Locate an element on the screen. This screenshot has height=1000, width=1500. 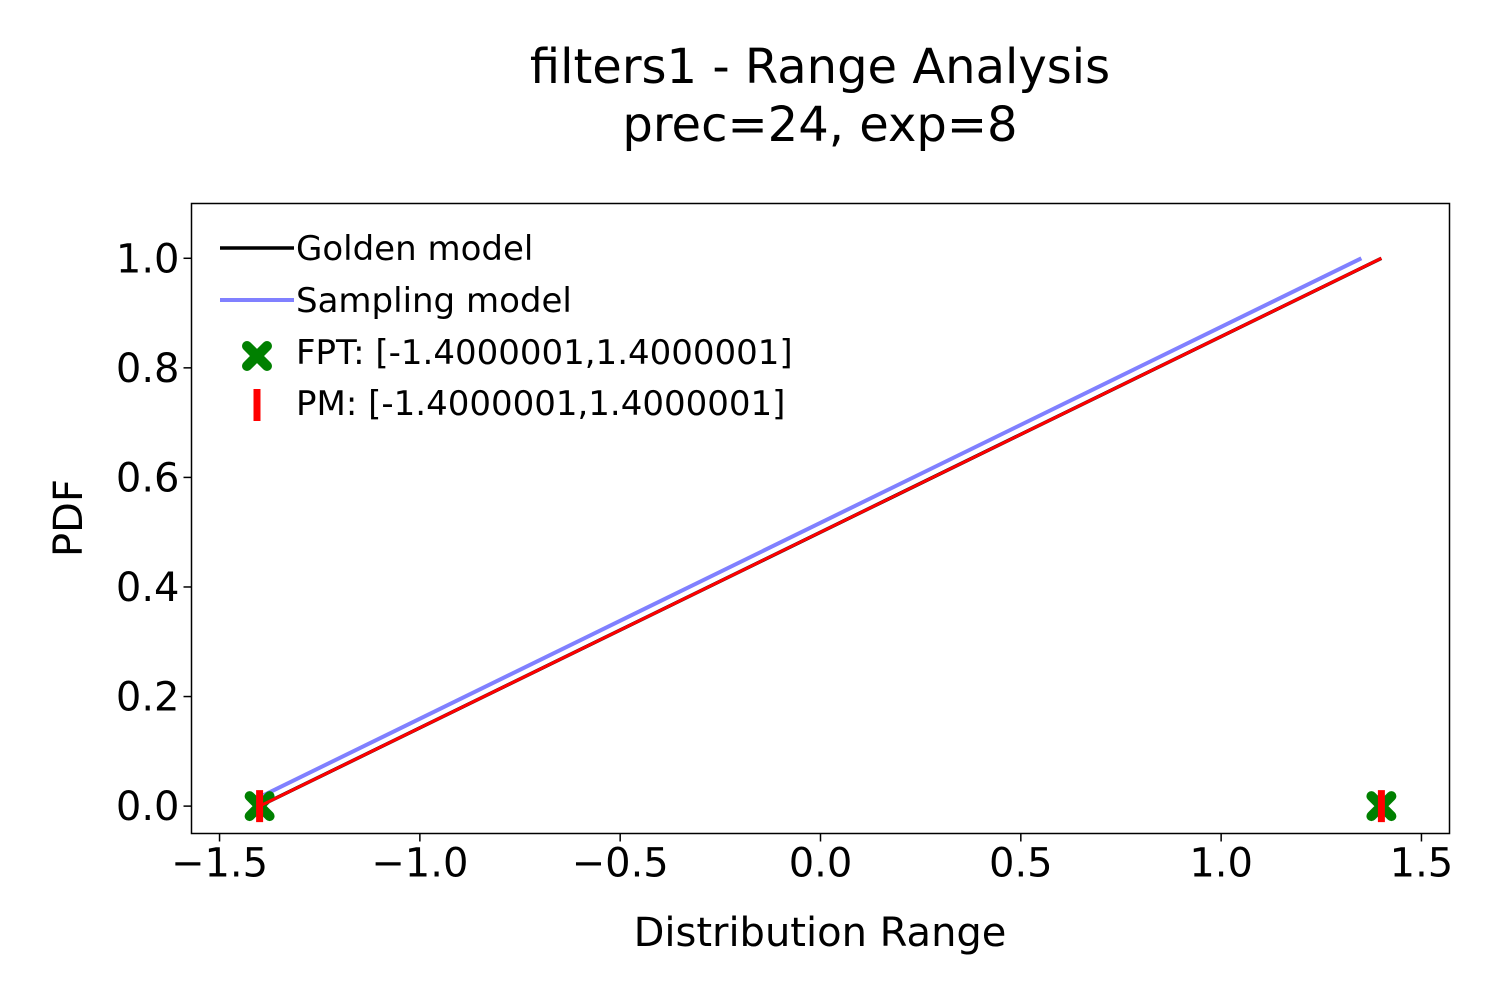
y-tick-label: 0.6 is located at coordinates (148, 478).